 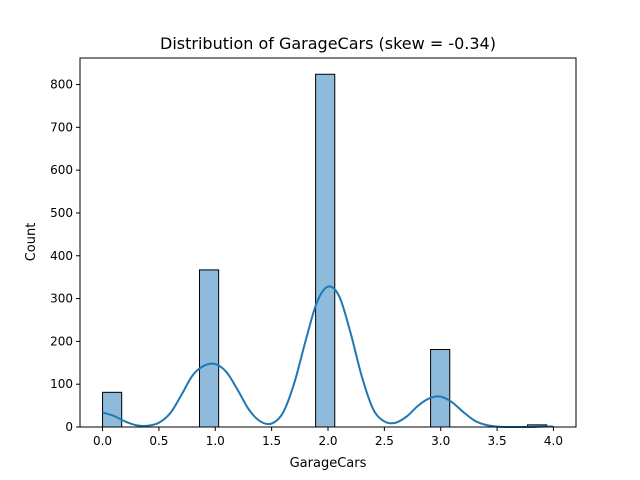 I want to click on x-tick-label: 1.0, so click(x=215, y=441).